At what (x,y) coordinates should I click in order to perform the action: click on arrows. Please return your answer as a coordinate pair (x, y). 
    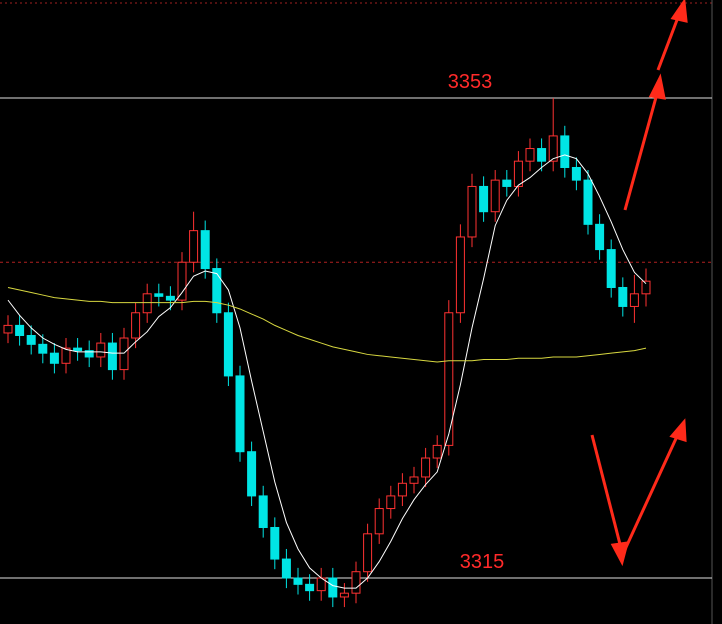
    Looking at the image, I should click on (639, 283).